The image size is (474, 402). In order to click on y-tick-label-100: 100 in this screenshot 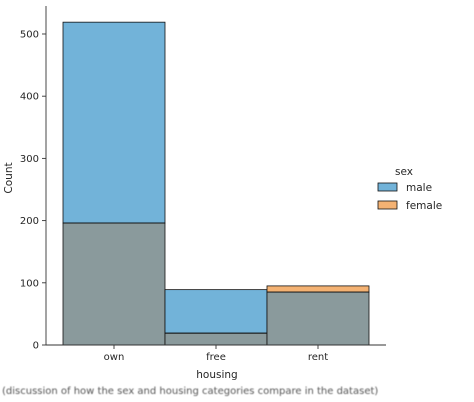, I will do `click(29, 283)`.